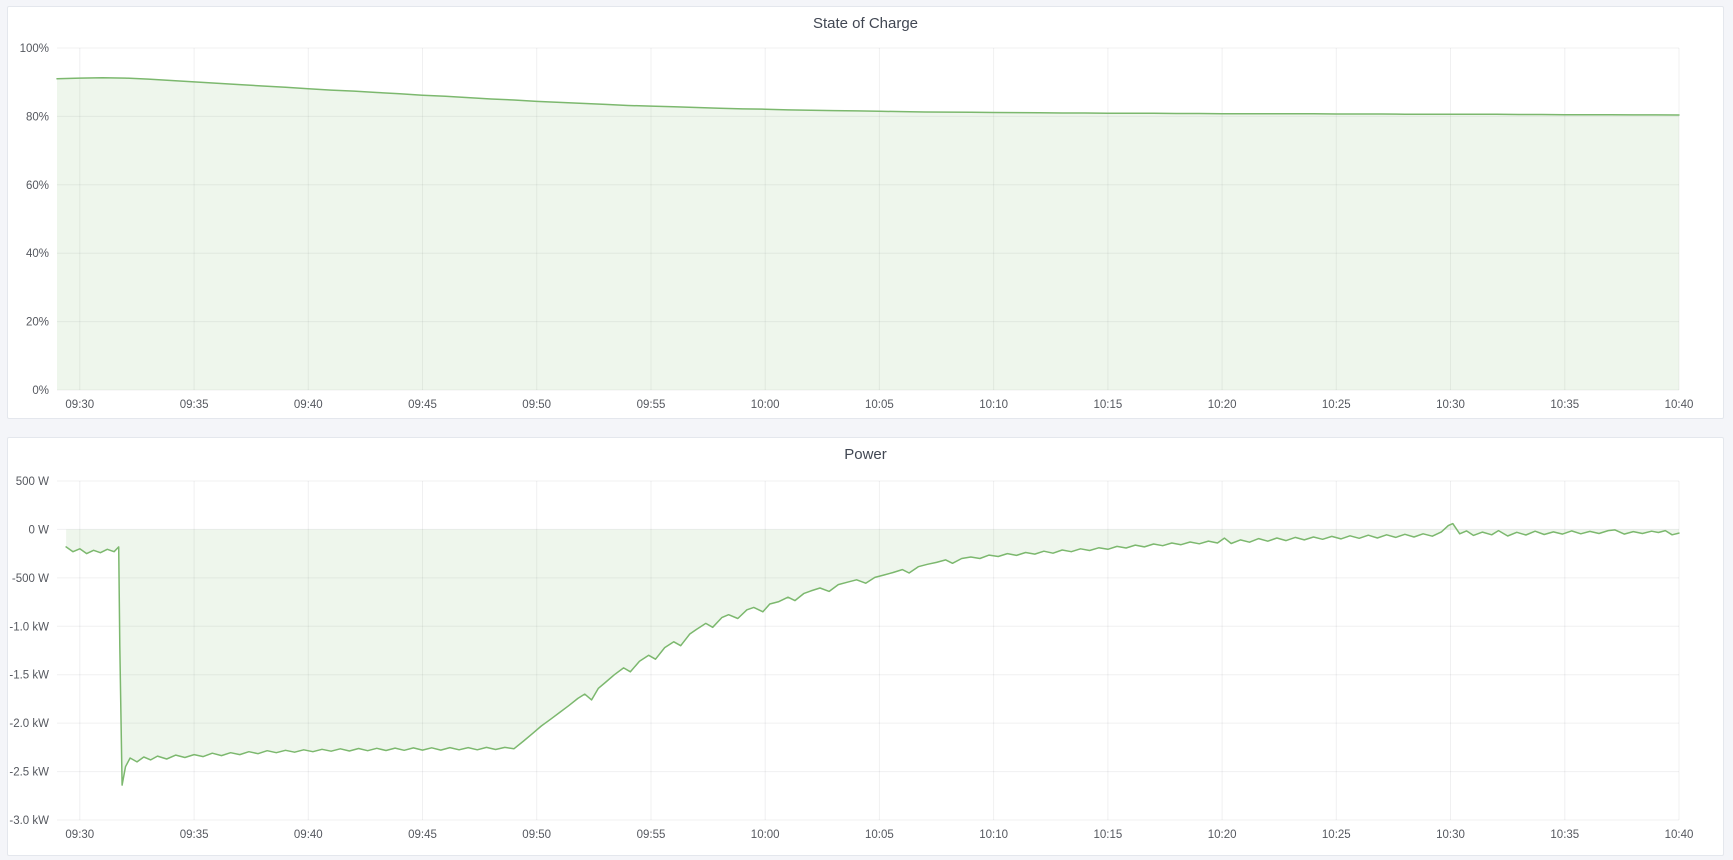  Describe the element at coordinates (37, 254) in the screenshot. I see `y-axis-tick-label: 40%` at that location.